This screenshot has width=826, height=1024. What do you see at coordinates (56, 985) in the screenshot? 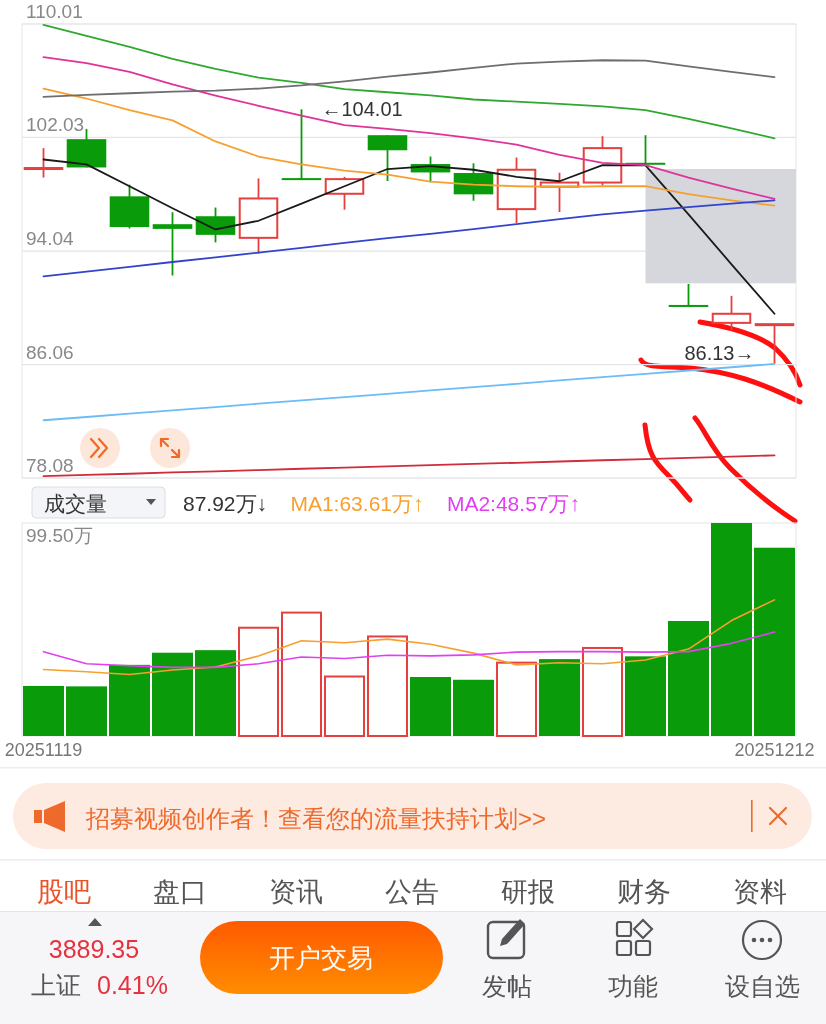
I see `text: 上证` at bounding box center [56, 985].